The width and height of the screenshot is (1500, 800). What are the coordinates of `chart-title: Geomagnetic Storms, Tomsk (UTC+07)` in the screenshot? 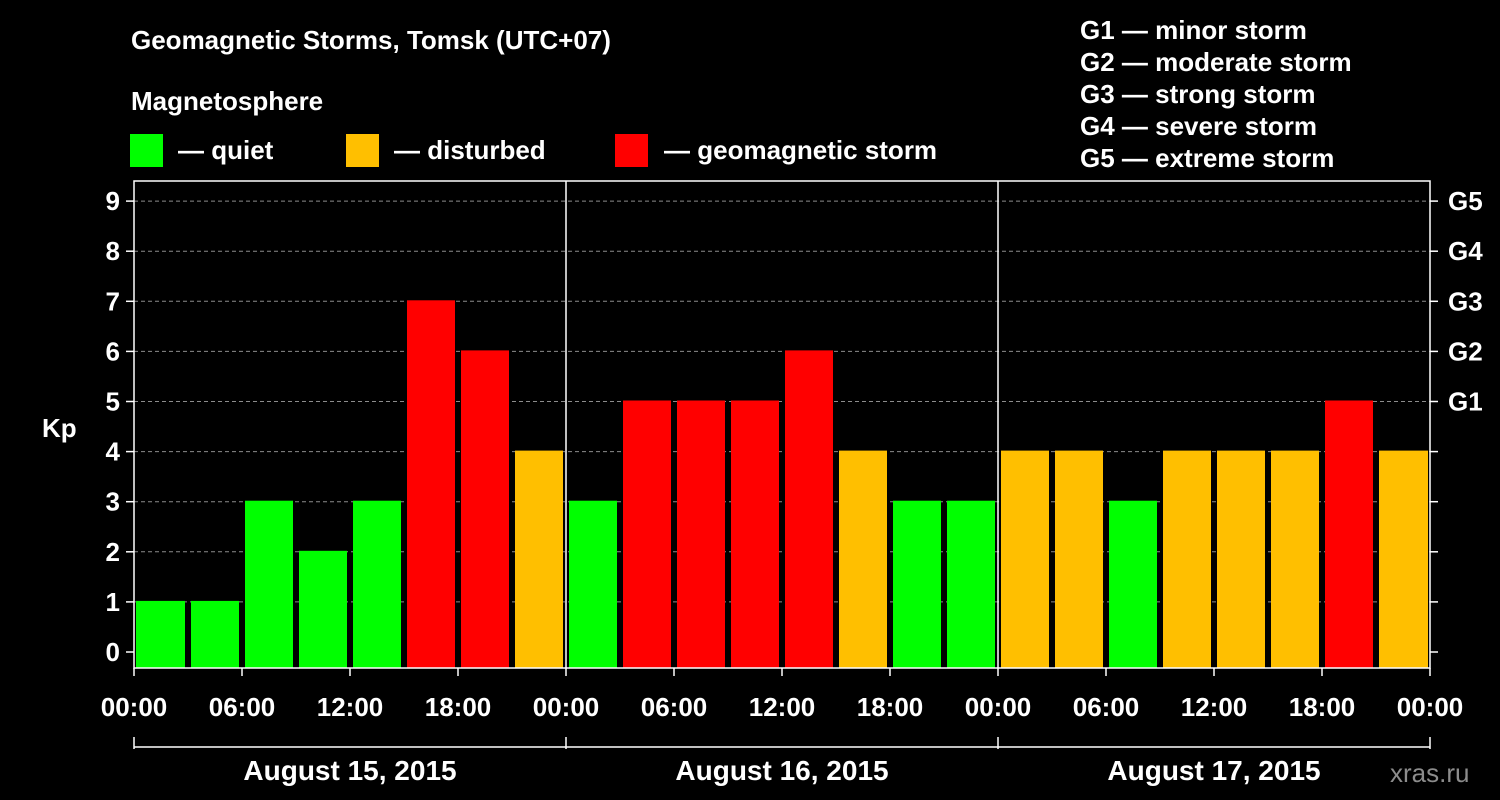 It's located at (371, 40).